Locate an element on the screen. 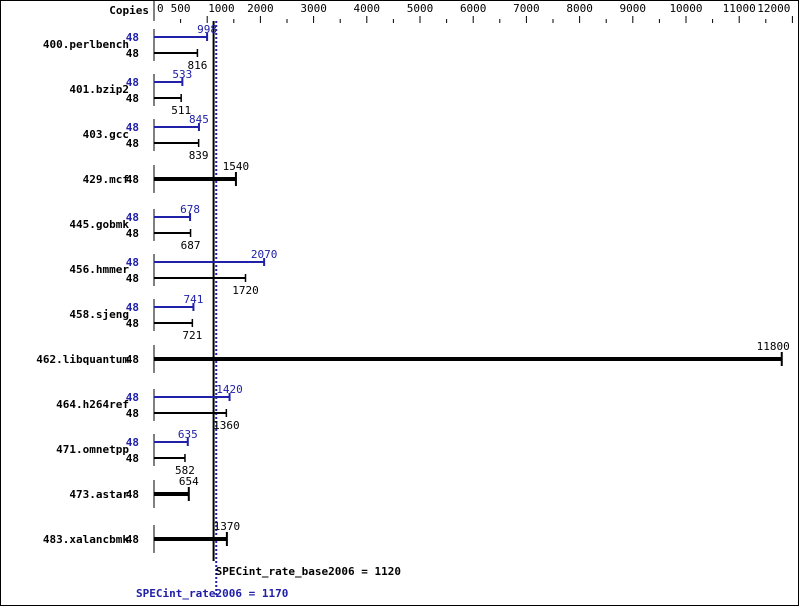 The height and width of the screenshot is (606, 799). benchmark-label: 429.mcf is located at coordinates (106, 179).